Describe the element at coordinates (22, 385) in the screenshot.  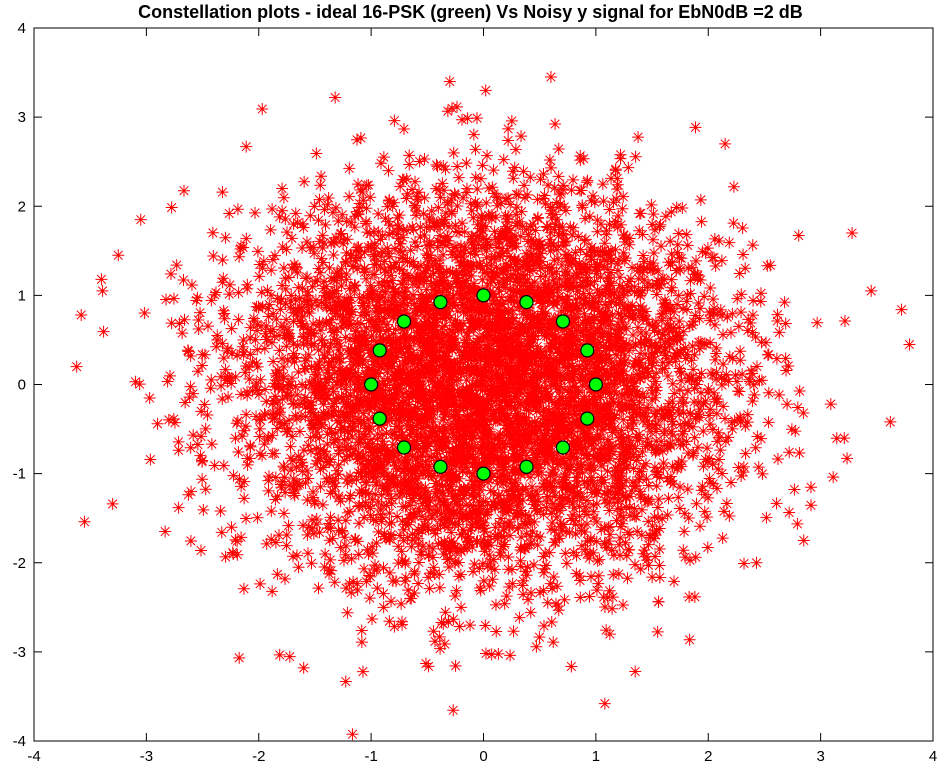
I see `y-tick-label-4: 0` at that location.